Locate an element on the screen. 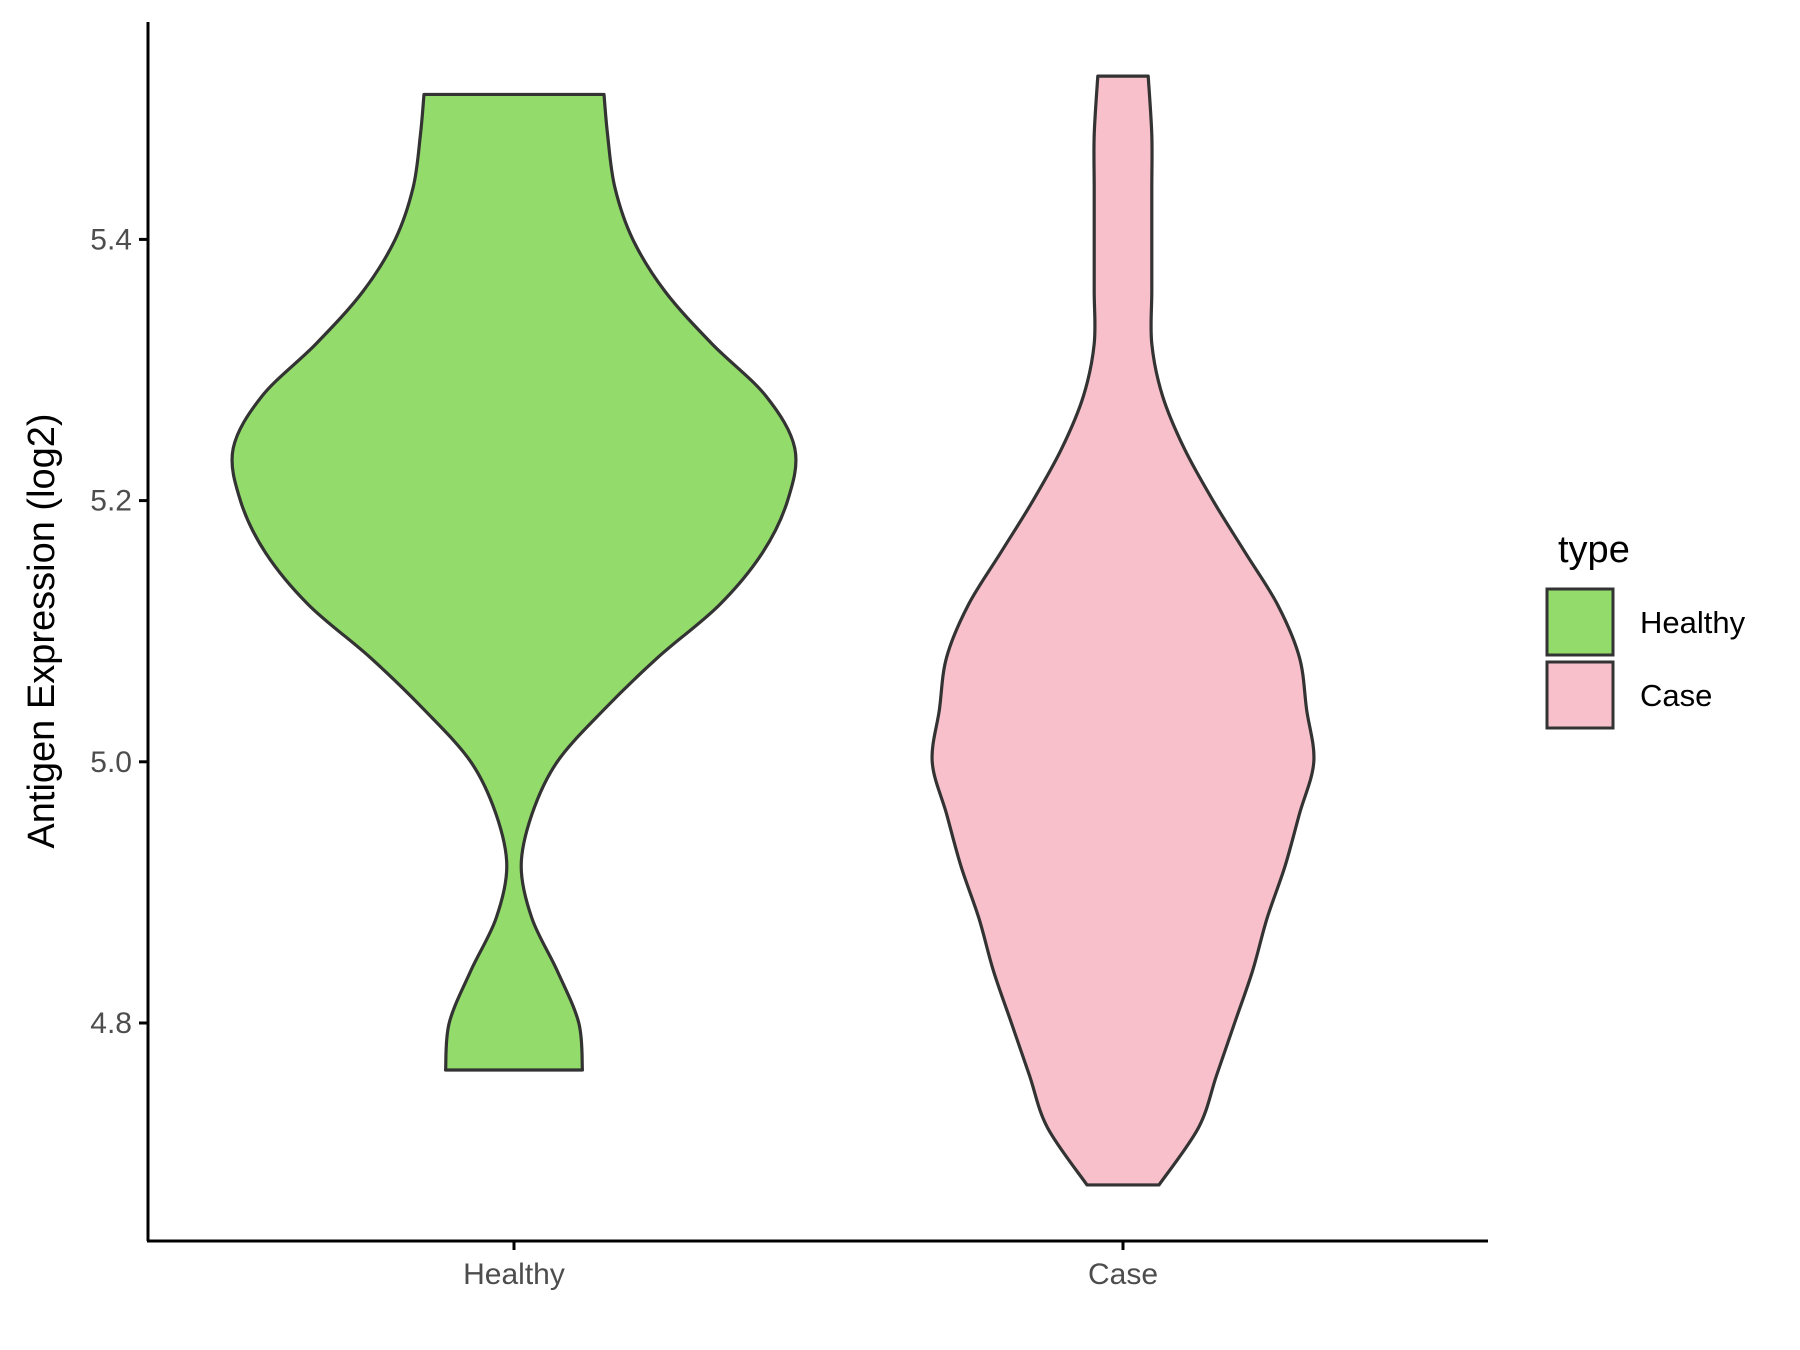 The height and width of the screenshot is (1350, 1800). y-axis-title: Antigen Expression (log2) is located at coordinates (42, 630).